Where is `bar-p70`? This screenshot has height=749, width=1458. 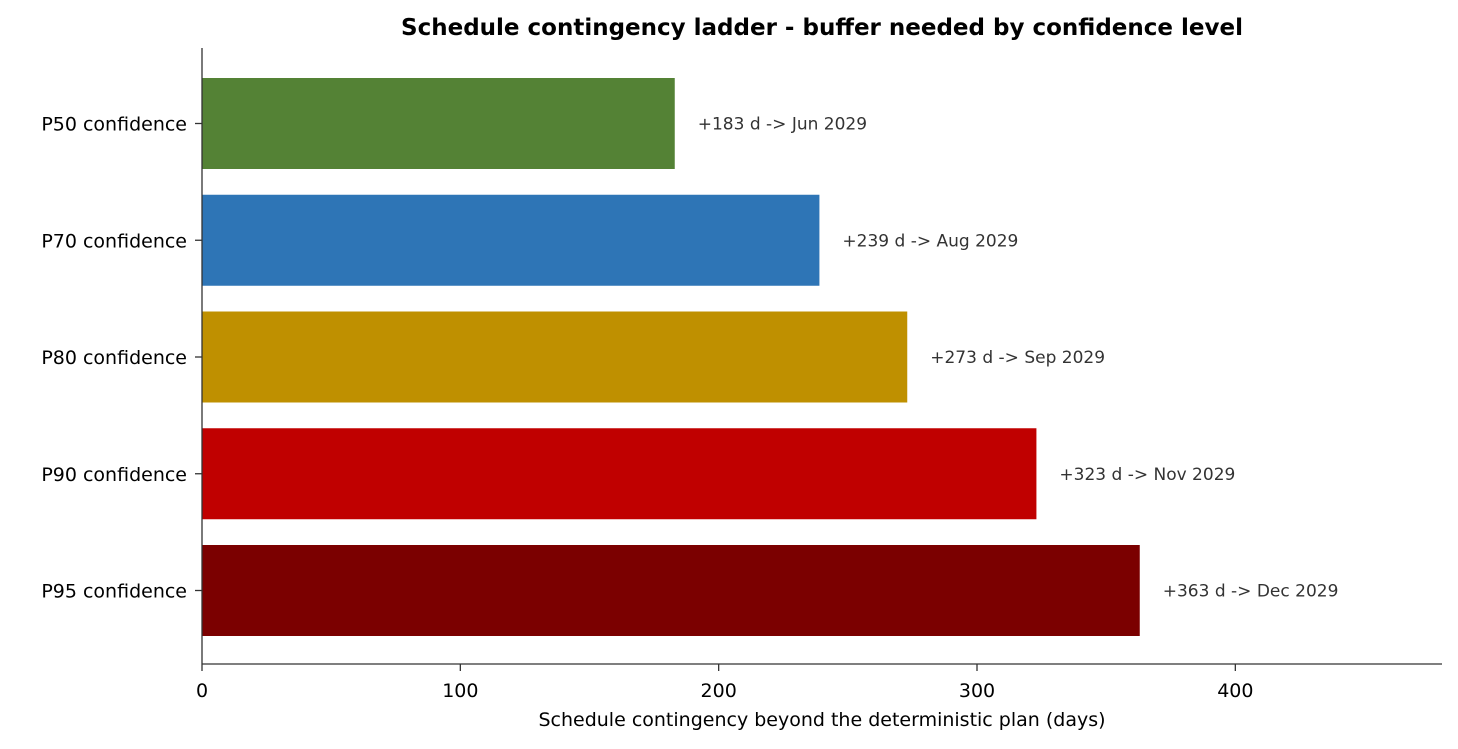
bar-p70 is located at coordinates (511, 240).